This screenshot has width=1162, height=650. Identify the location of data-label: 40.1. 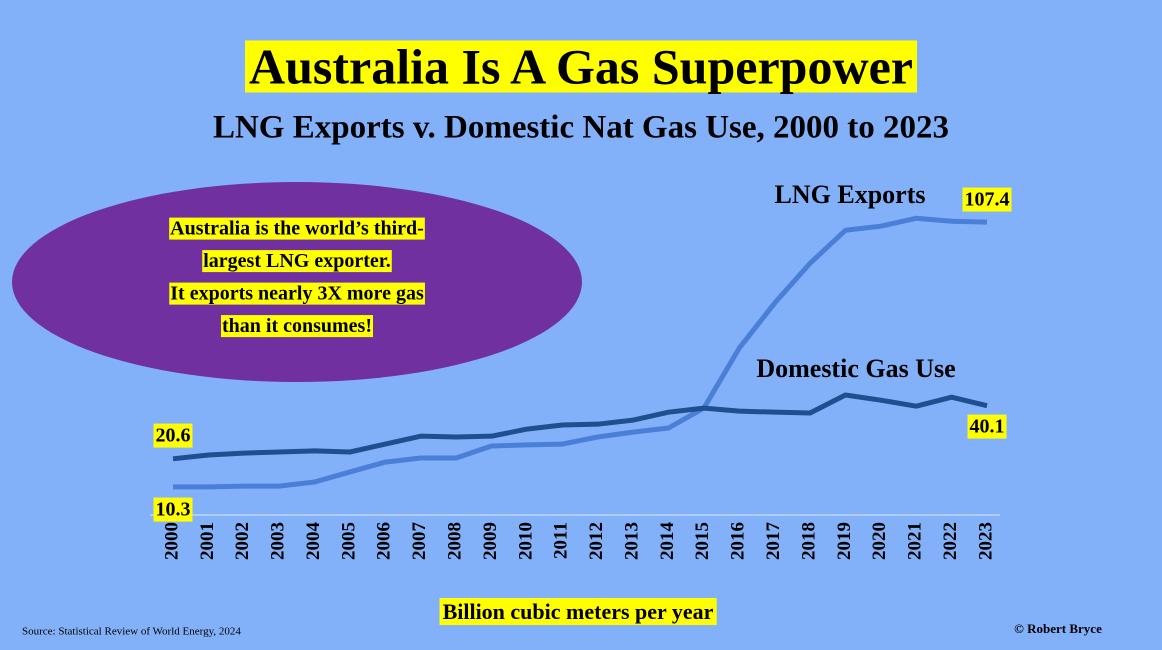
(987, 427).